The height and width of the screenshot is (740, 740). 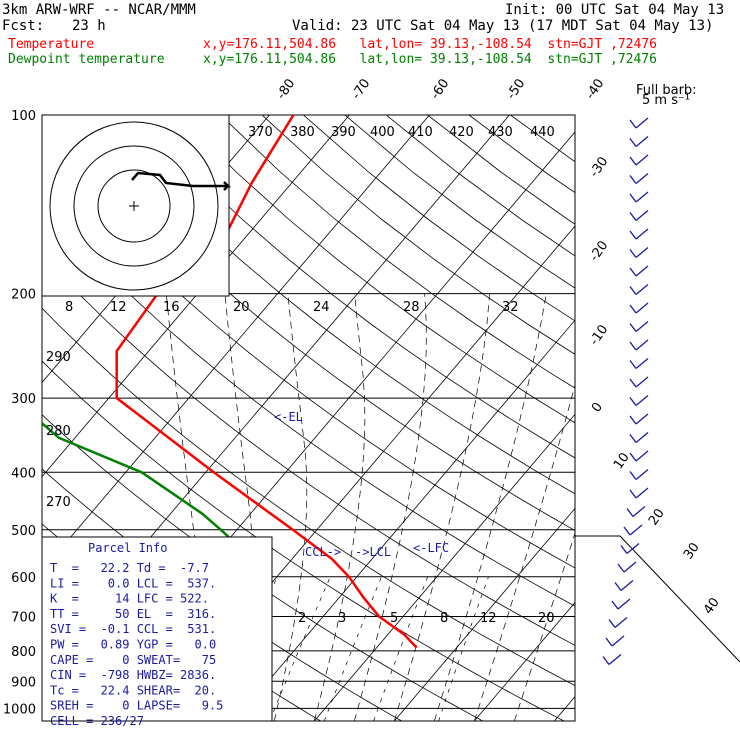 What do you see at coordinates (461, 132) in the screenshot?
I see `theta-label: 420` at bounding box center [461, 132].